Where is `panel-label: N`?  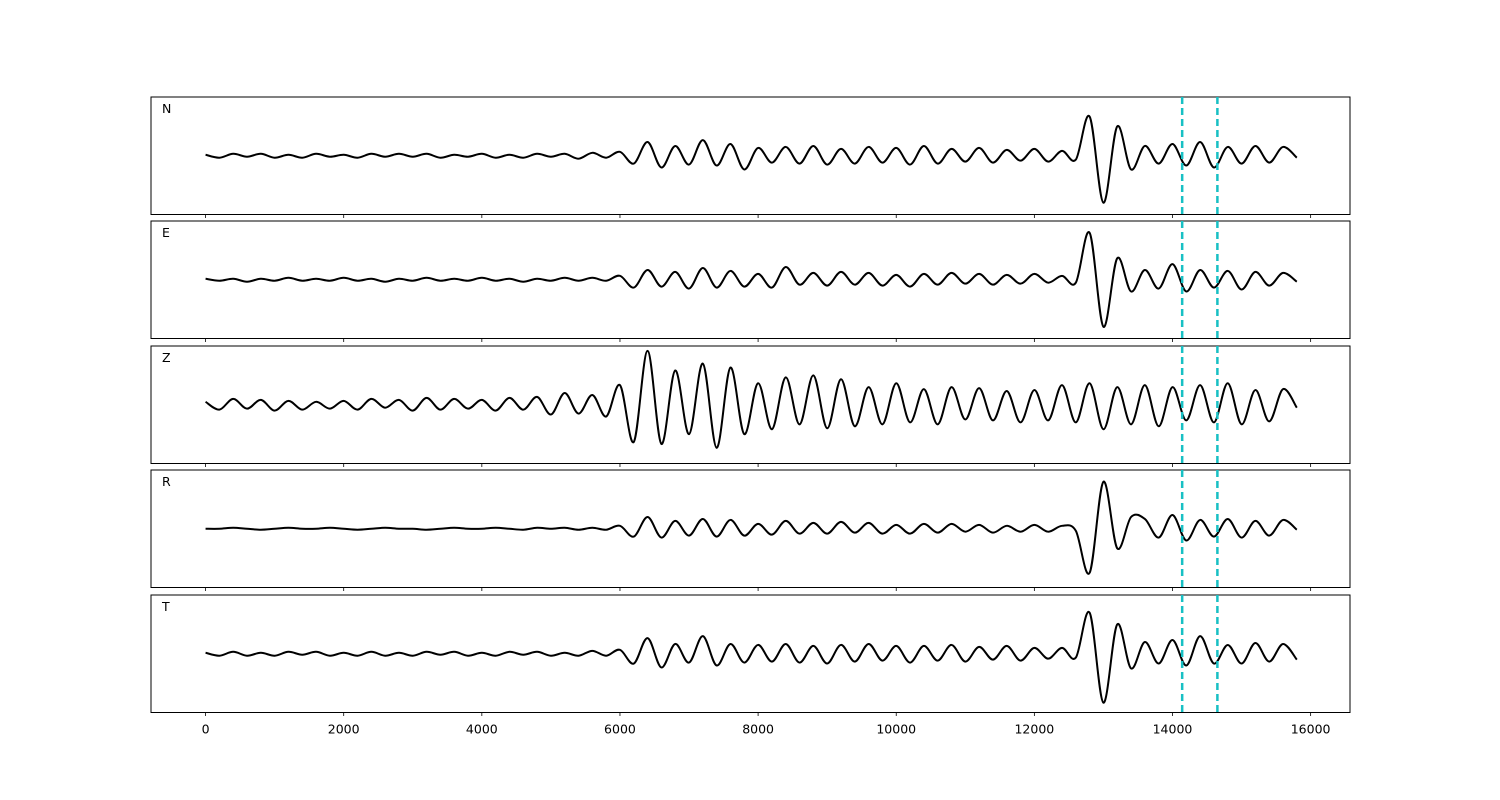 panel-label: N is located at coordinates (166, 108).